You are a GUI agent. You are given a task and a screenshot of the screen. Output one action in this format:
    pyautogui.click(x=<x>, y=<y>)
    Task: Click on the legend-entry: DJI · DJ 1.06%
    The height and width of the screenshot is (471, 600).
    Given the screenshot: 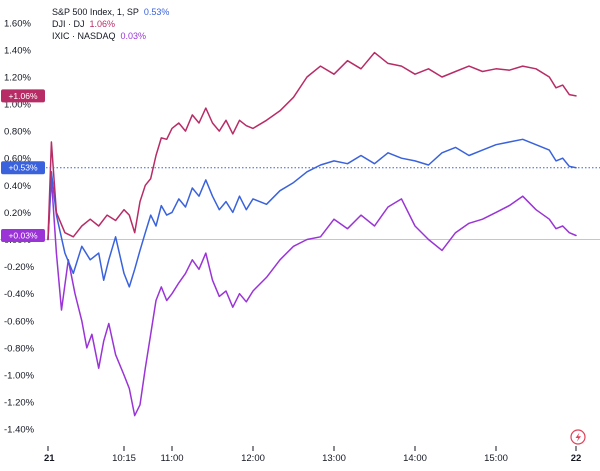 What is the action you would take?
    pyautogui.click(x=83, y=24)
    